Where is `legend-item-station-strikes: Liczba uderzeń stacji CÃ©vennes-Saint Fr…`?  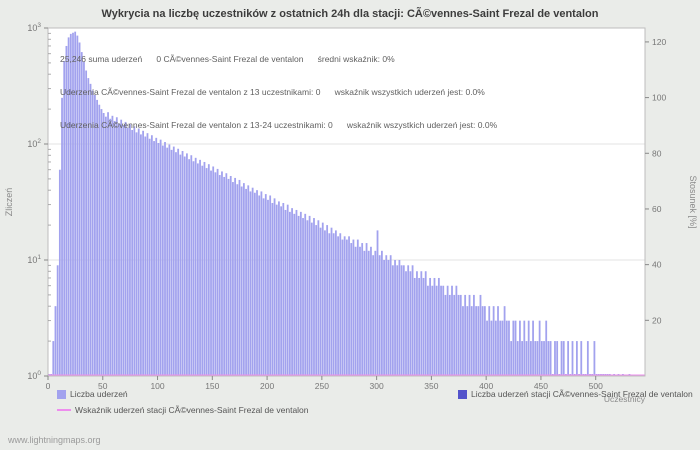
legend-item-station-strikes: Liczba uderzeń stacji CÃ©vennes-Saint Fr… is located at coordinates (575, 394).